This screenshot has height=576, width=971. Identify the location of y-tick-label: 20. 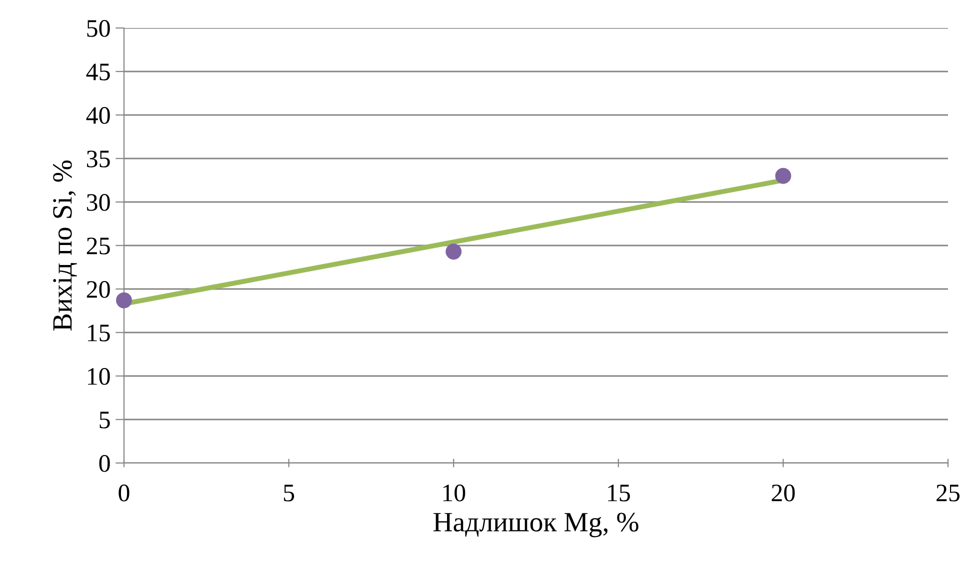
(98, 289).